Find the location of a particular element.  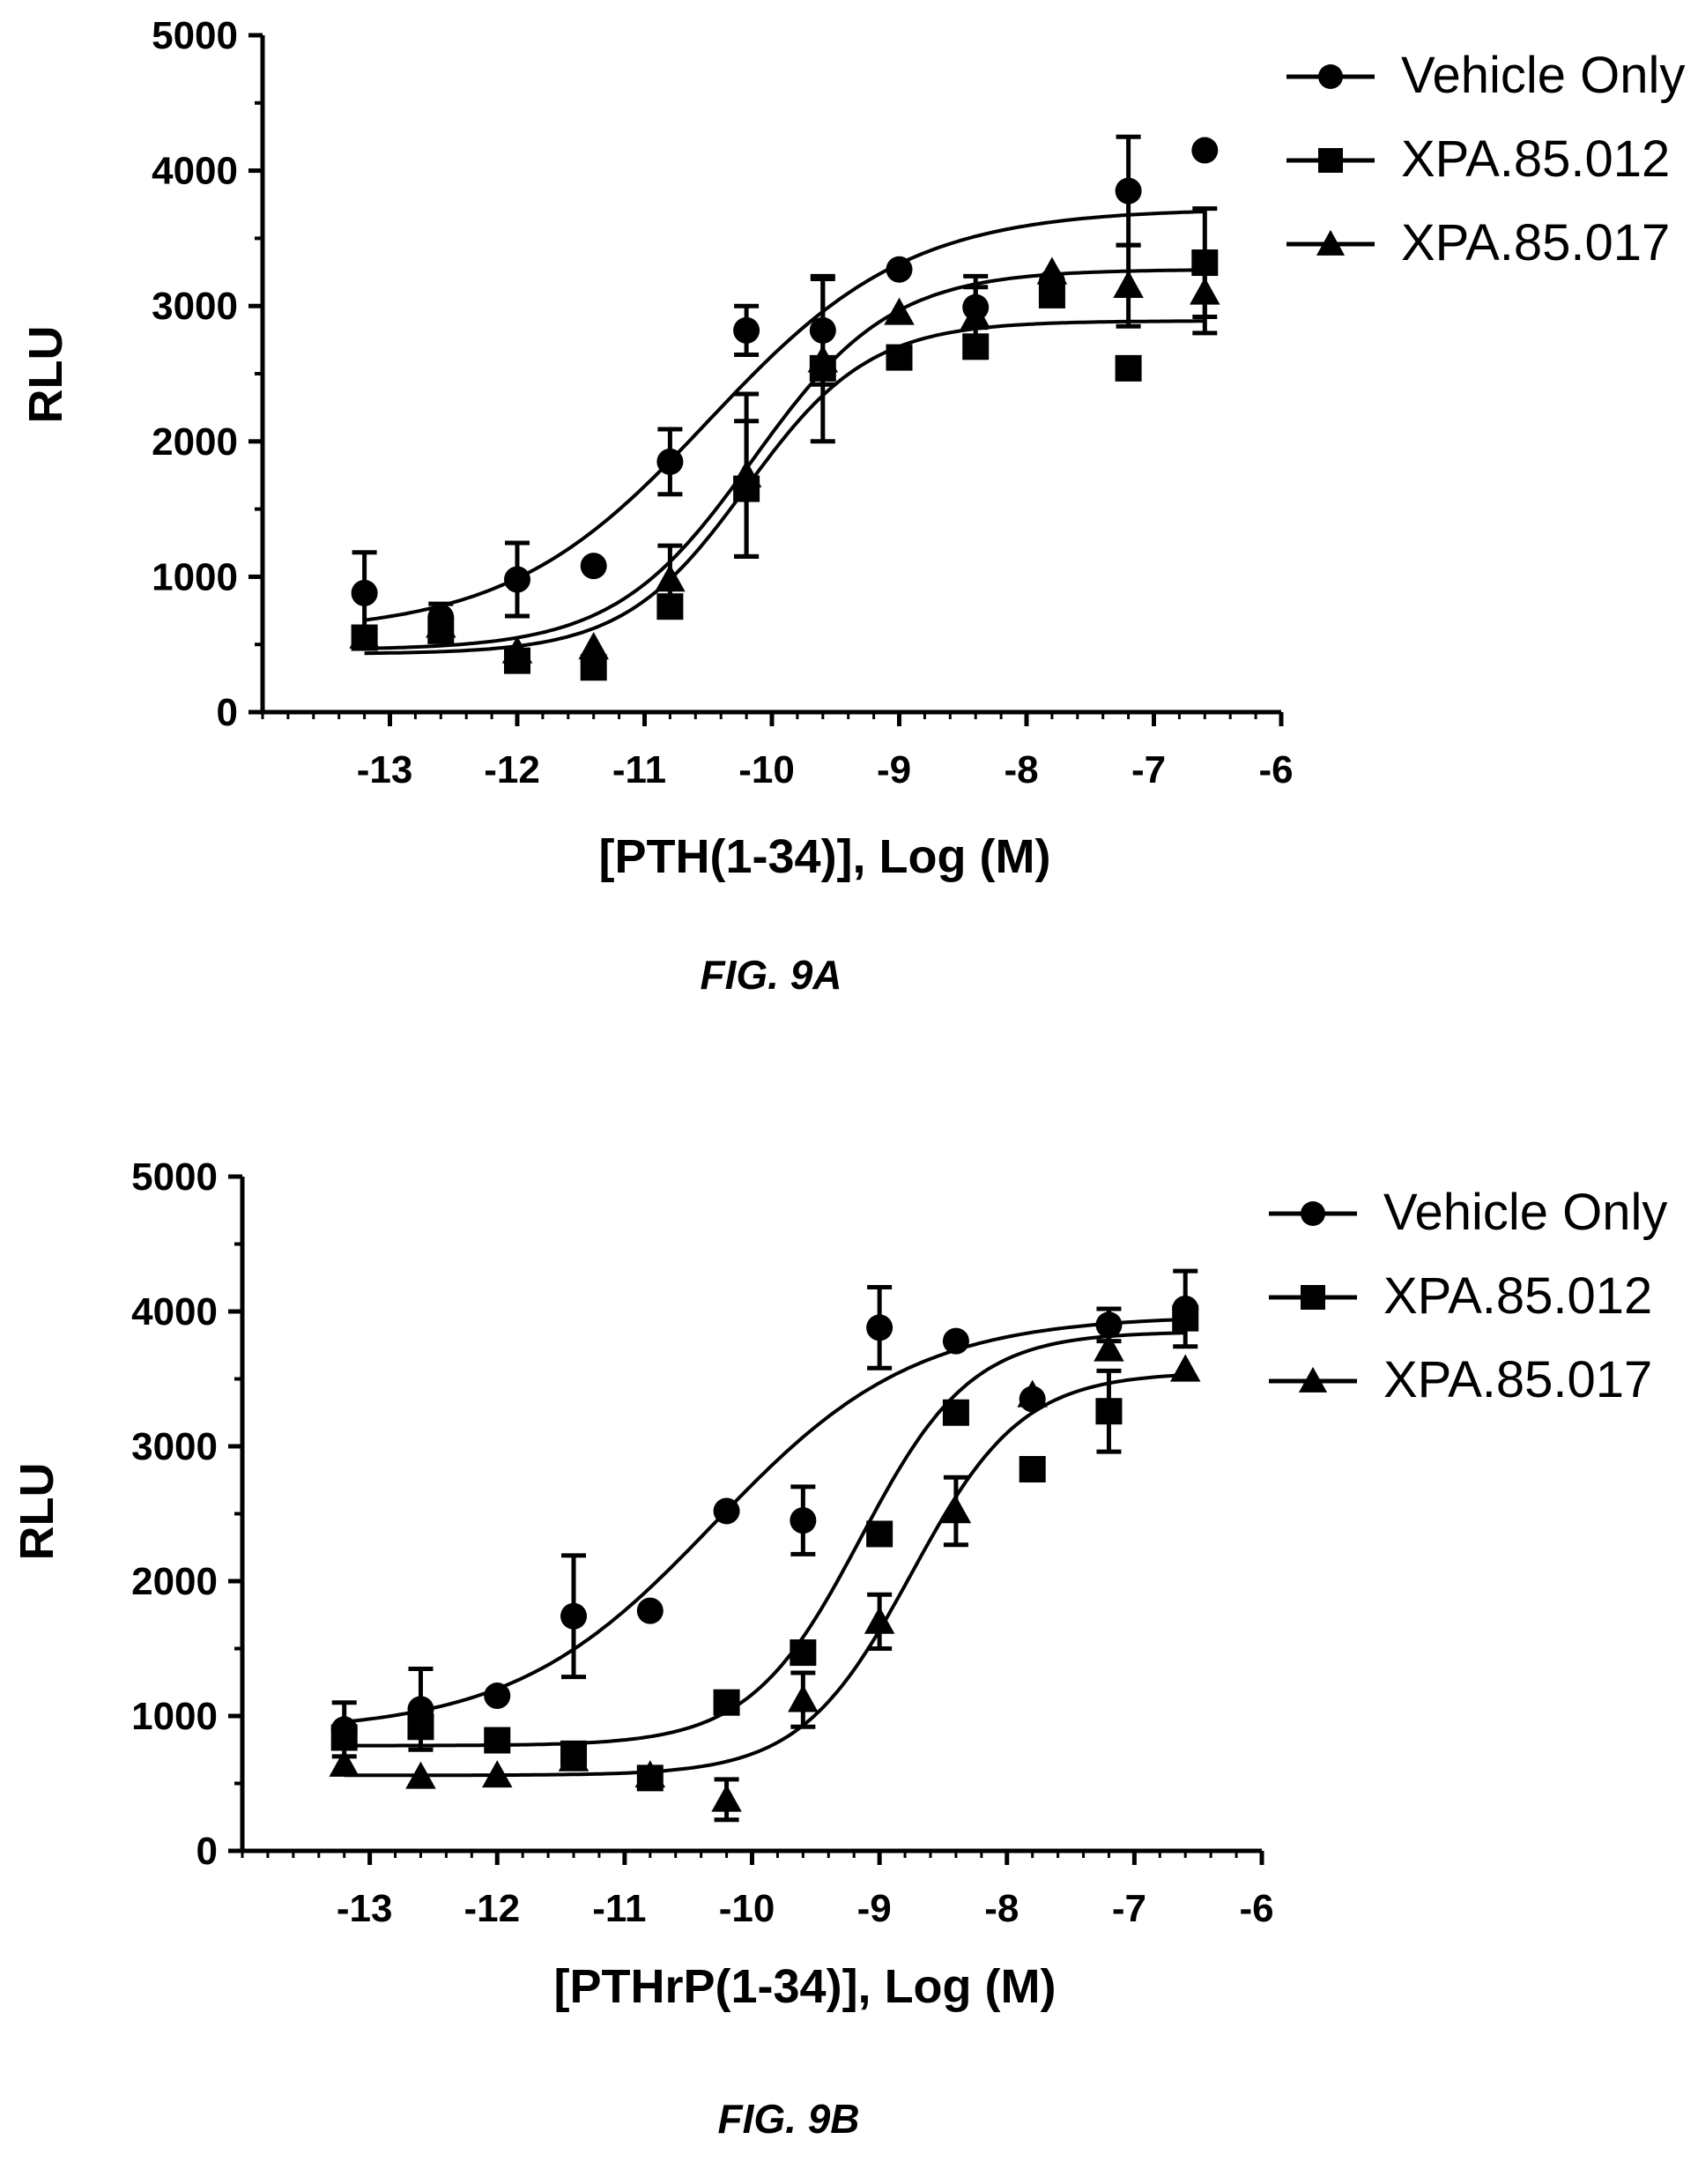

x-tick-label: -13 is located at coordinates (385, 769).